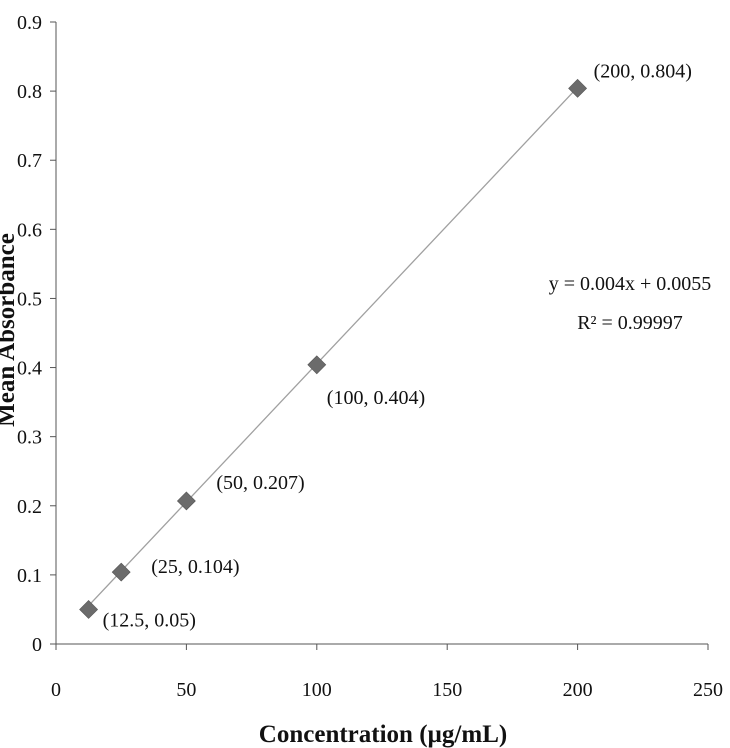 This screenshot has height=748, width=730. Describe the element at coordinates (29, 230) in the screenshot. I see `y-tick-label: 0.6` at that location.